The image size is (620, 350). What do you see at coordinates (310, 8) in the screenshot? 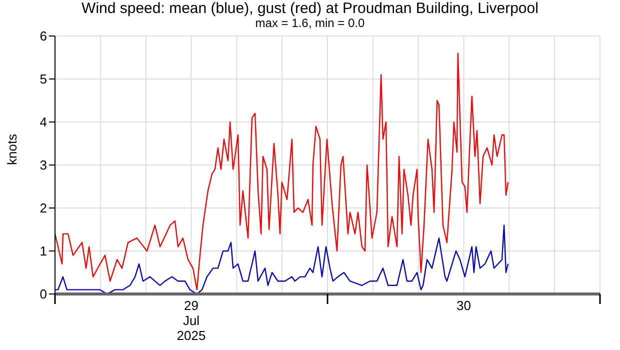
I see `chart-title: Wind speed: mean (blue), gust (red) at Proudman Building, Liverpool` at bounding box center [310, 8].